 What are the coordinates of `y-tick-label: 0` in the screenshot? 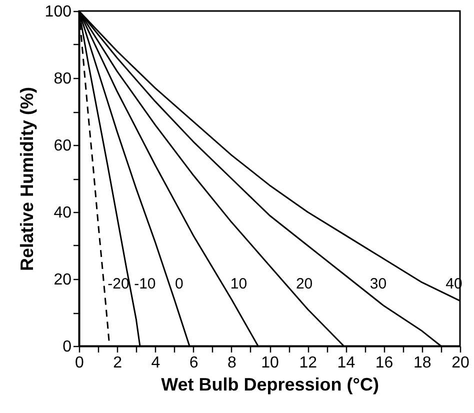 It's located at (67, 347).